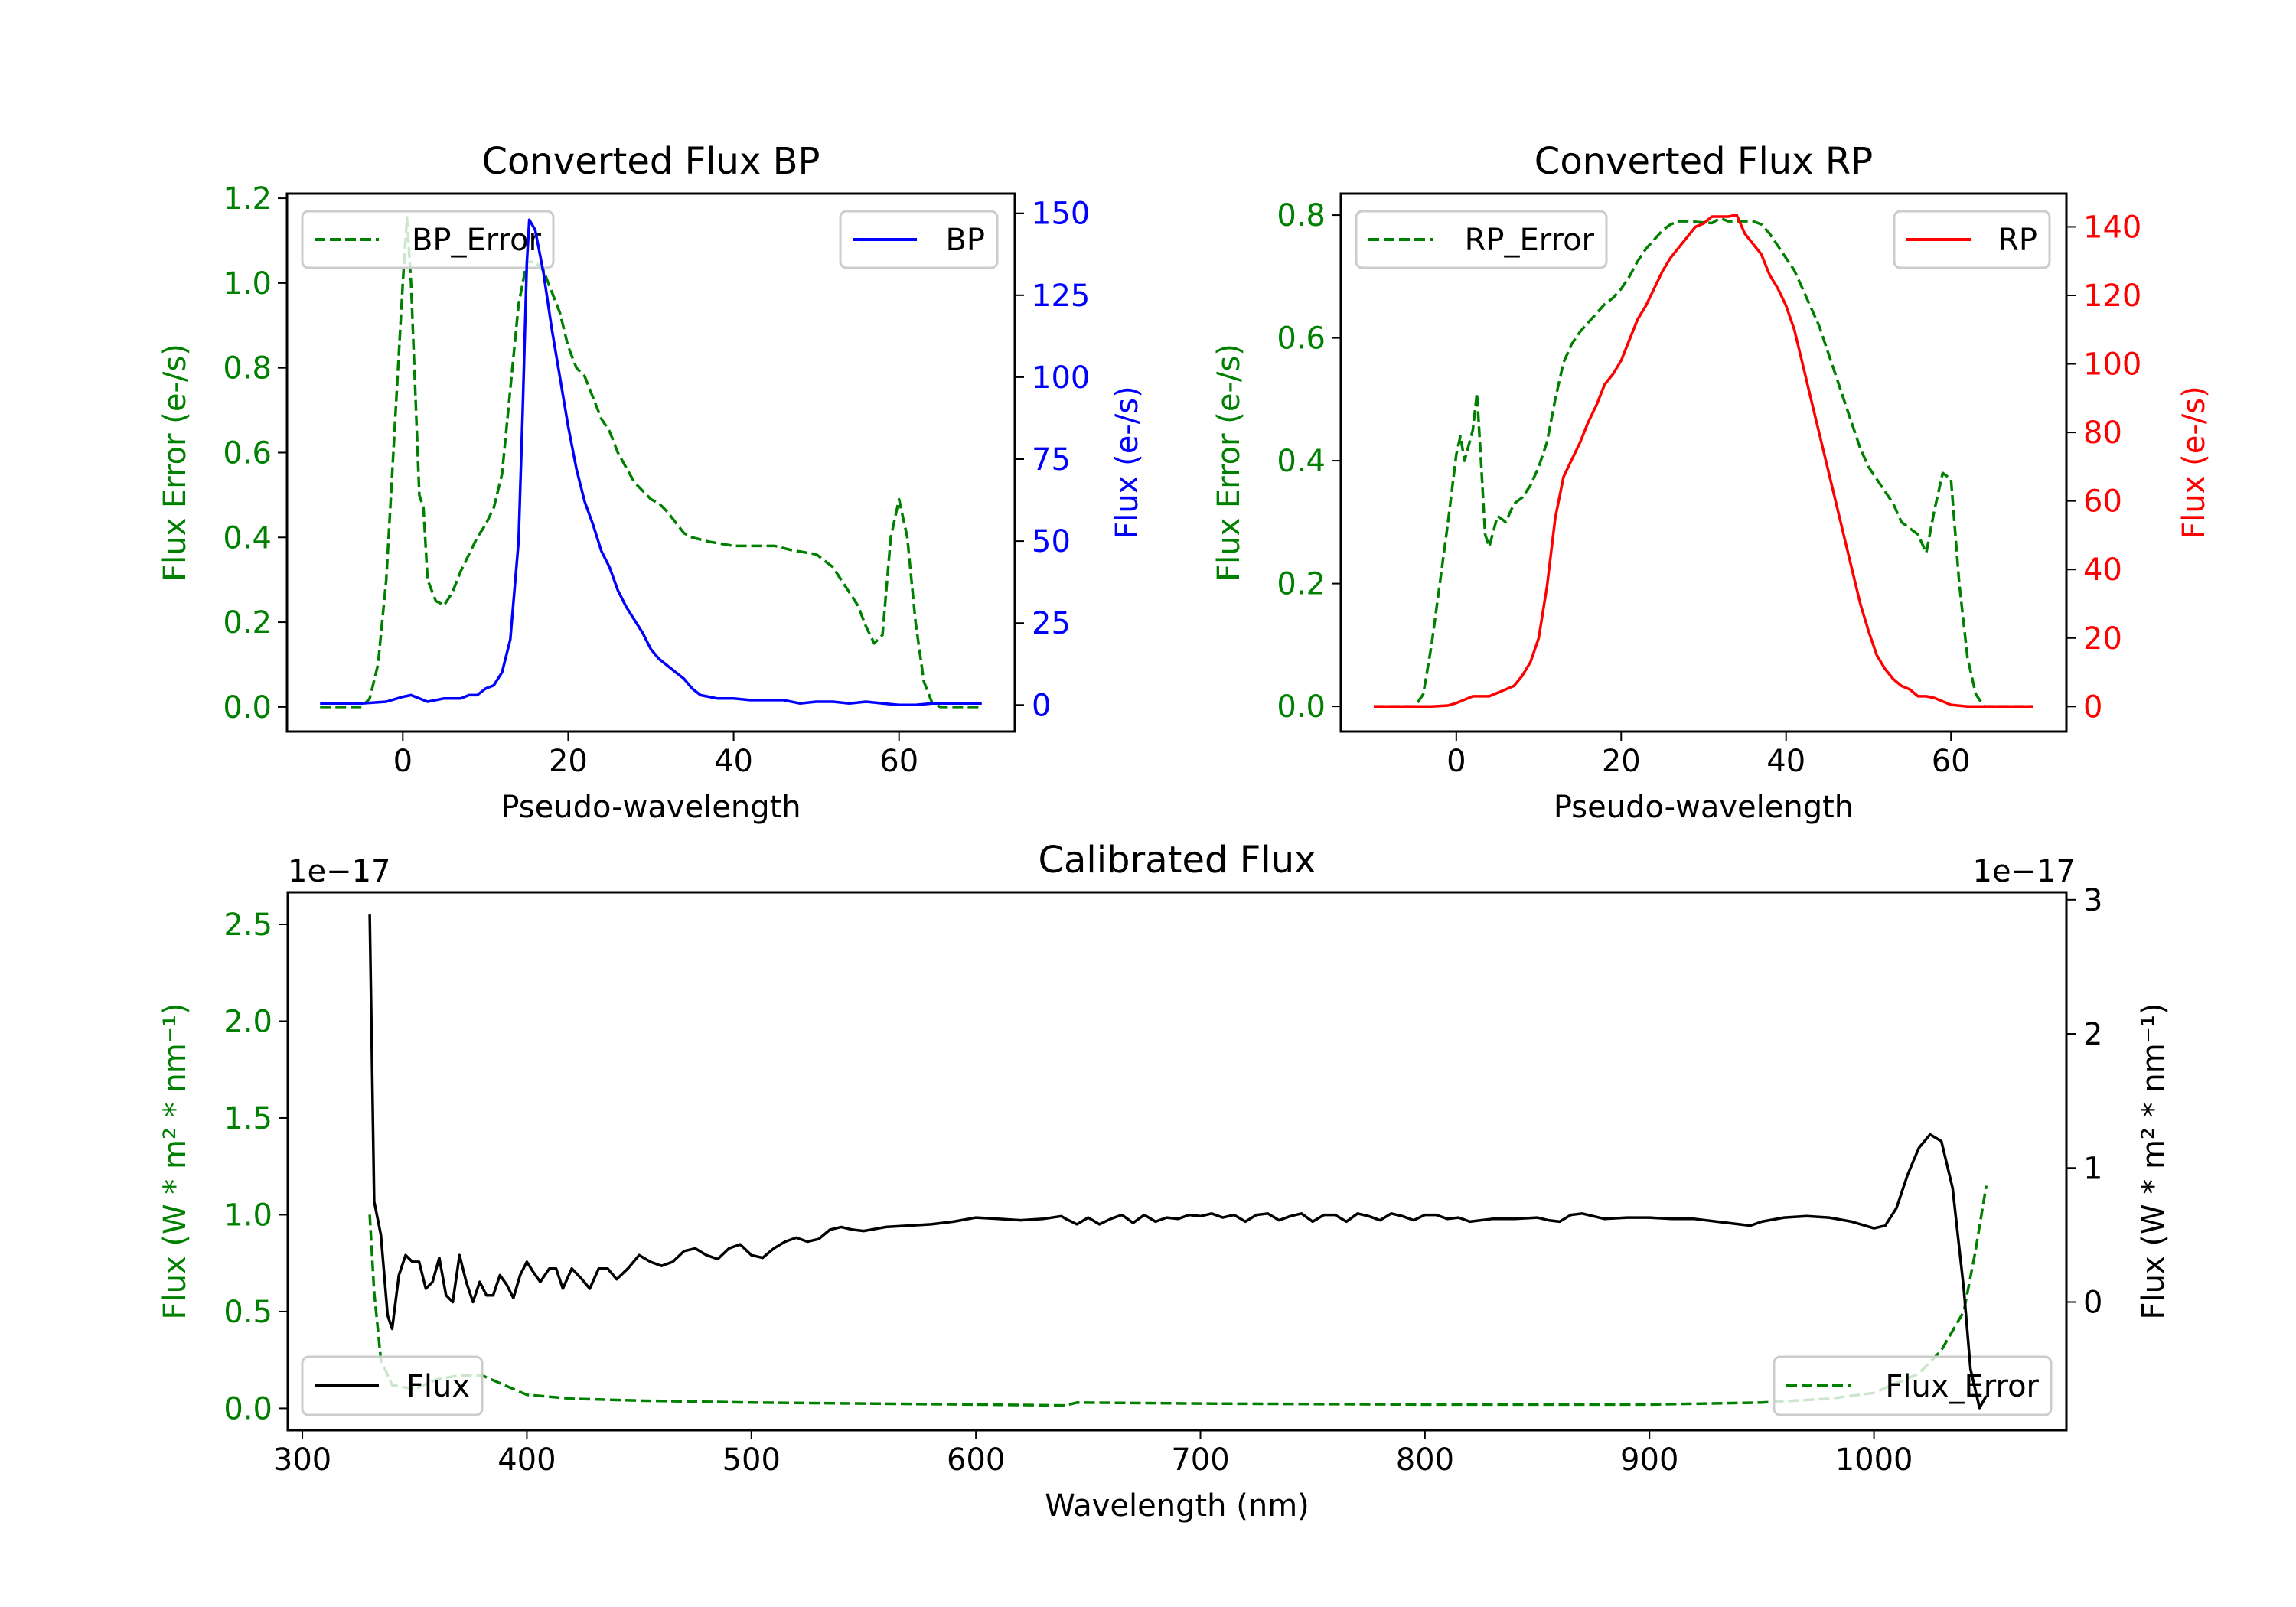 The image size is (2296, 1607). What do you see at coordinates (2112, 296) in the screenshot?
I see `right-y-tick-label: 120` at bounding box center [2112, 296].